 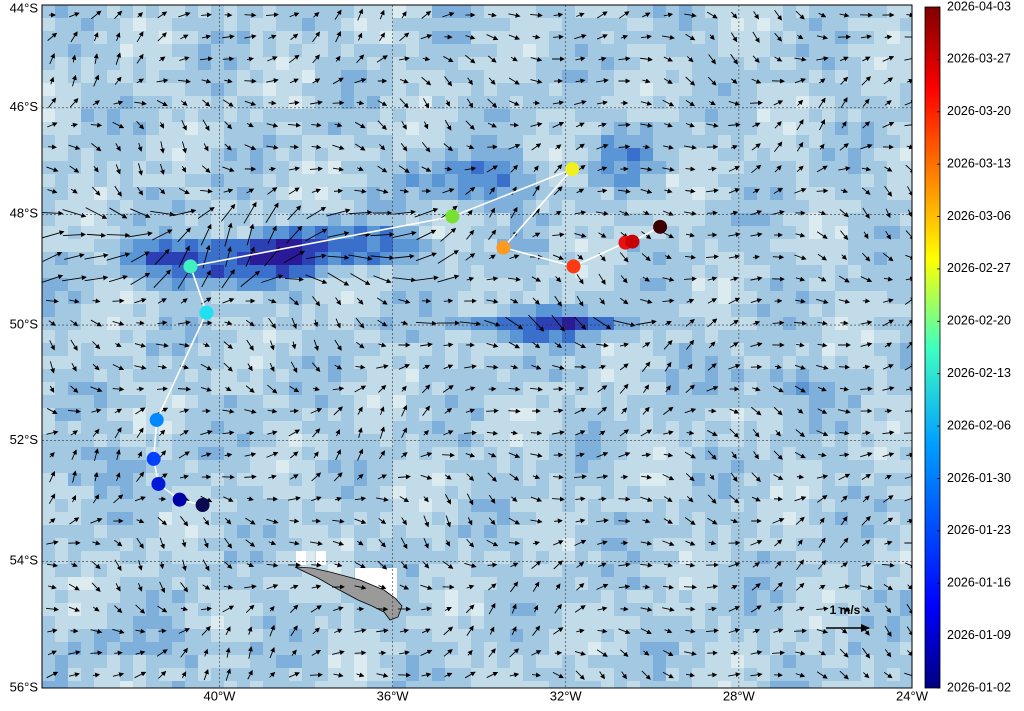 What do you see at coordinates (624, 125) in the screenshot?
I see `vector` at bounding box center [624, 125].